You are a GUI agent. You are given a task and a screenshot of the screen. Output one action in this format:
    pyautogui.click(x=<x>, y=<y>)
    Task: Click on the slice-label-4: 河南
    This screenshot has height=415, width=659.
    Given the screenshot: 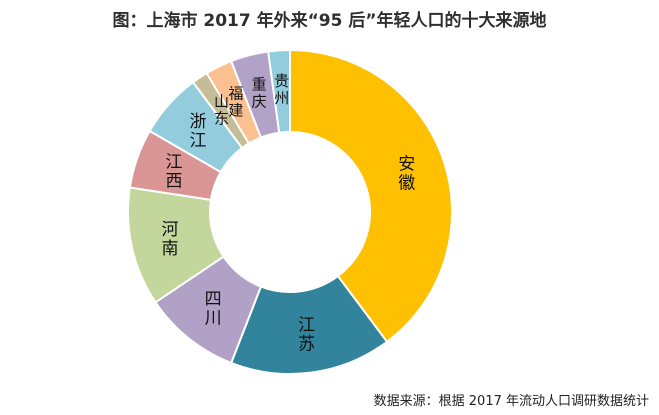 What is the action you would take?
    pyautogui.click(x=169, y=239)
    